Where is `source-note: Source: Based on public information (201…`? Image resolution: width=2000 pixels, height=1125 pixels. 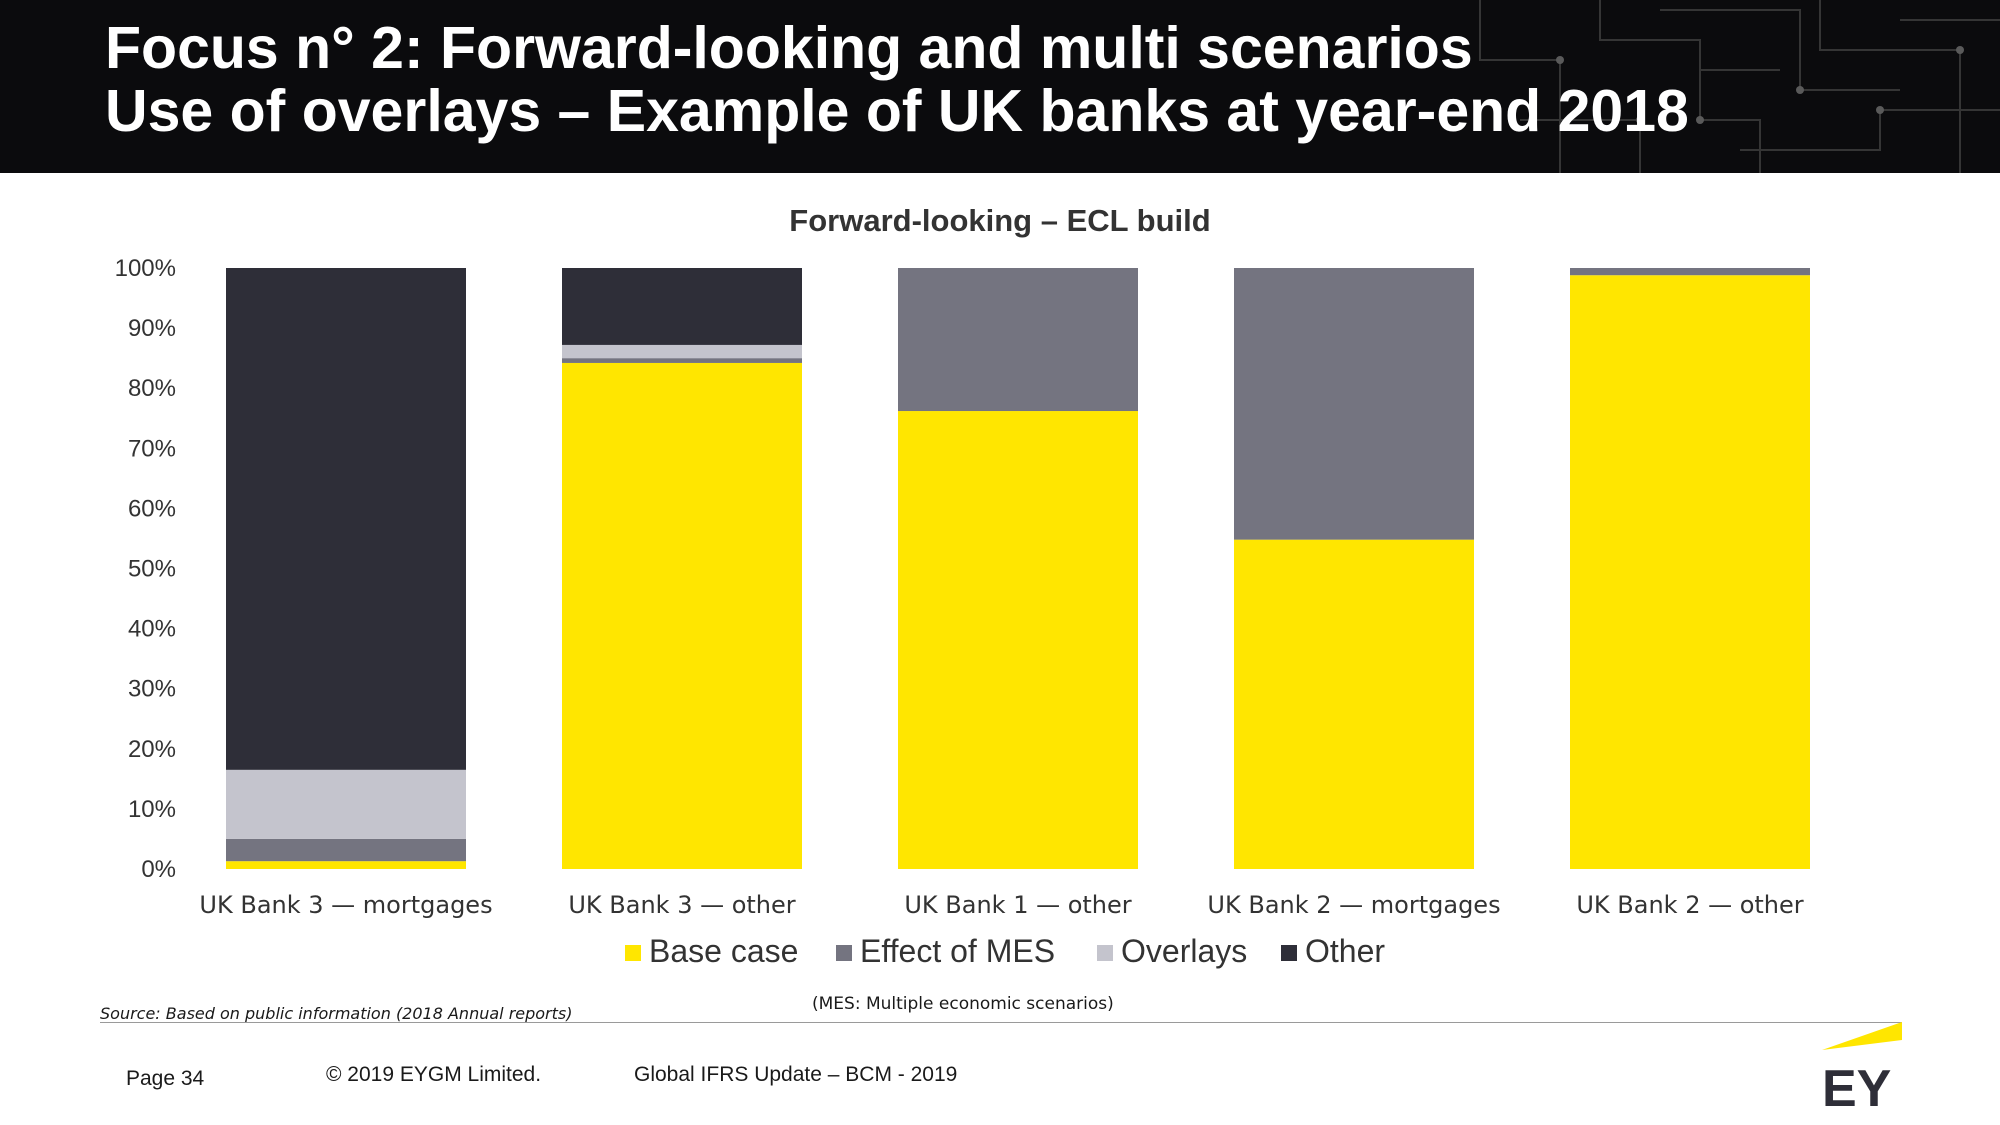
source-note: Source: Based on public information (201… is located at coordinates (336, 1013).